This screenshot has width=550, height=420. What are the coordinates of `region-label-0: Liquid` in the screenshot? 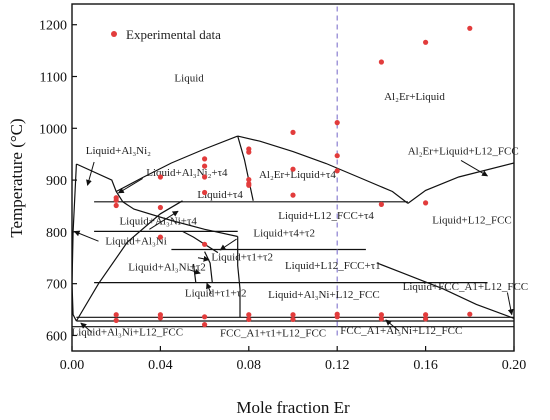 It's located at (189, 79).